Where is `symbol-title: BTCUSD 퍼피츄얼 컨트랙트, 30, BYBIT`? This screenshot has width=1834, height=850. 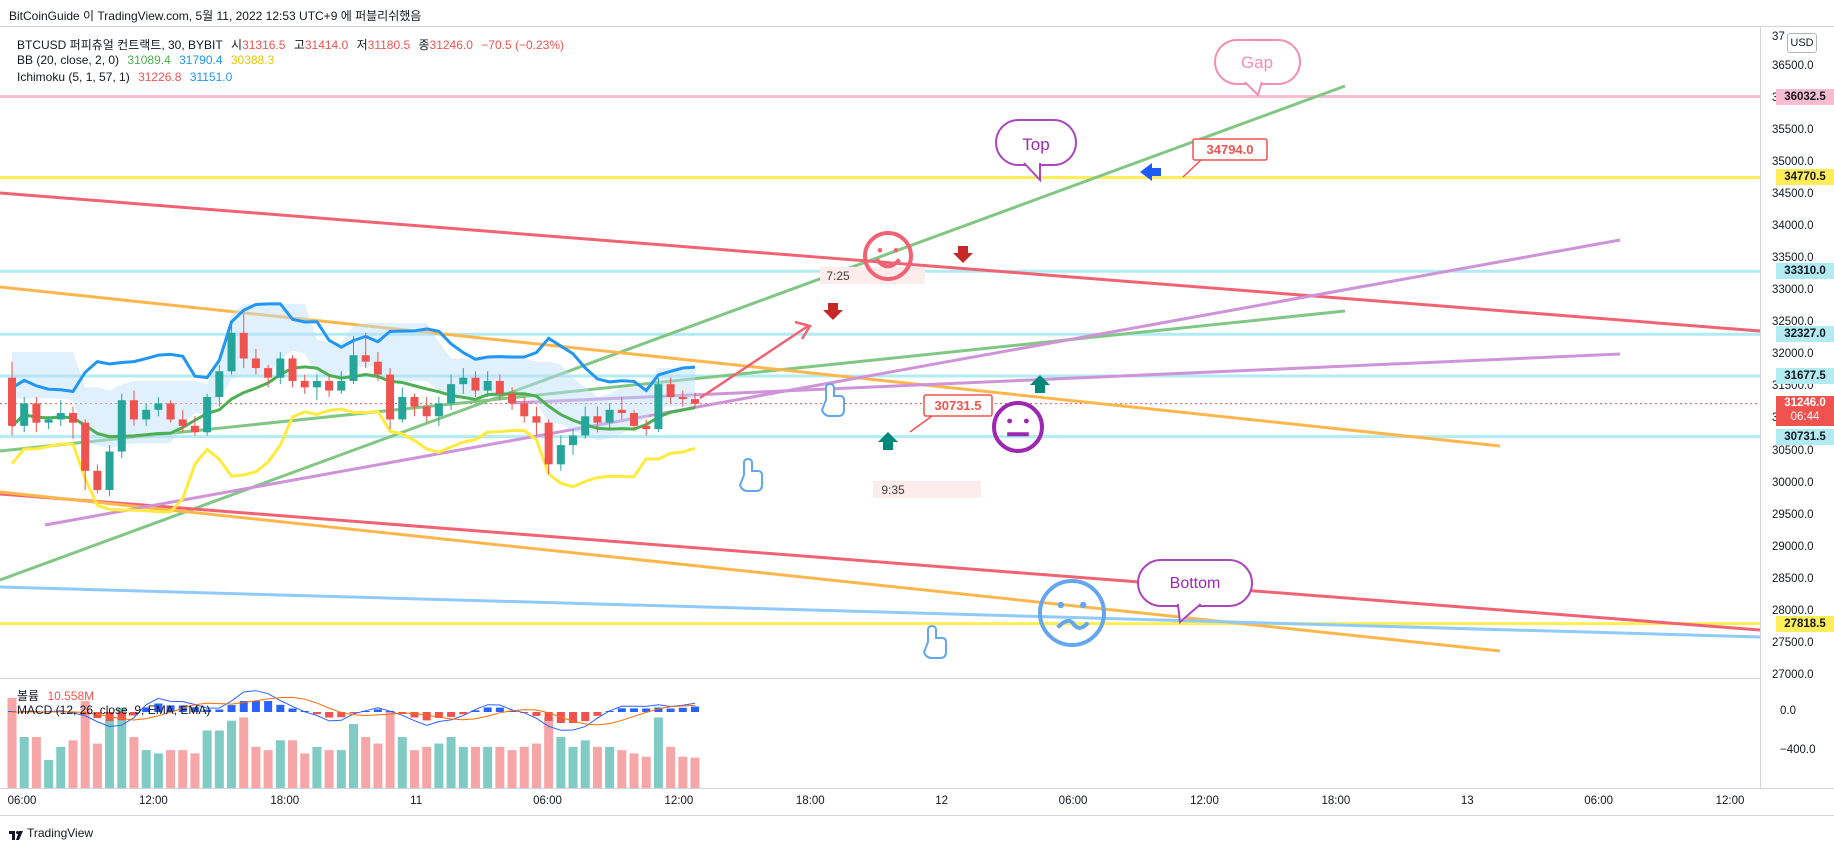
symbol-title: BTCUSD 퍼피츄얼 컨트랙트, 30, BYBIT is located at coordinates (120, 45).